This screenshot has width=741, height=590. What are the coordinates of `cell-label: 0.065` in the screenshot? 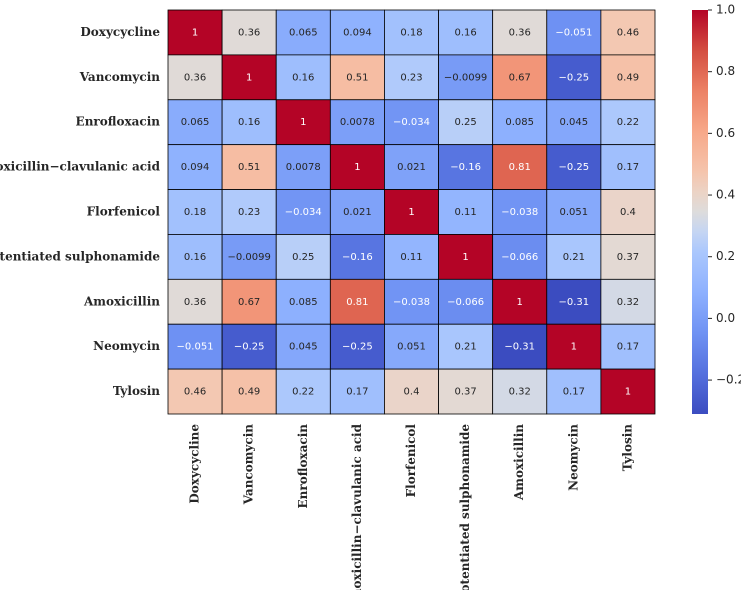 It's located at (303, 32).